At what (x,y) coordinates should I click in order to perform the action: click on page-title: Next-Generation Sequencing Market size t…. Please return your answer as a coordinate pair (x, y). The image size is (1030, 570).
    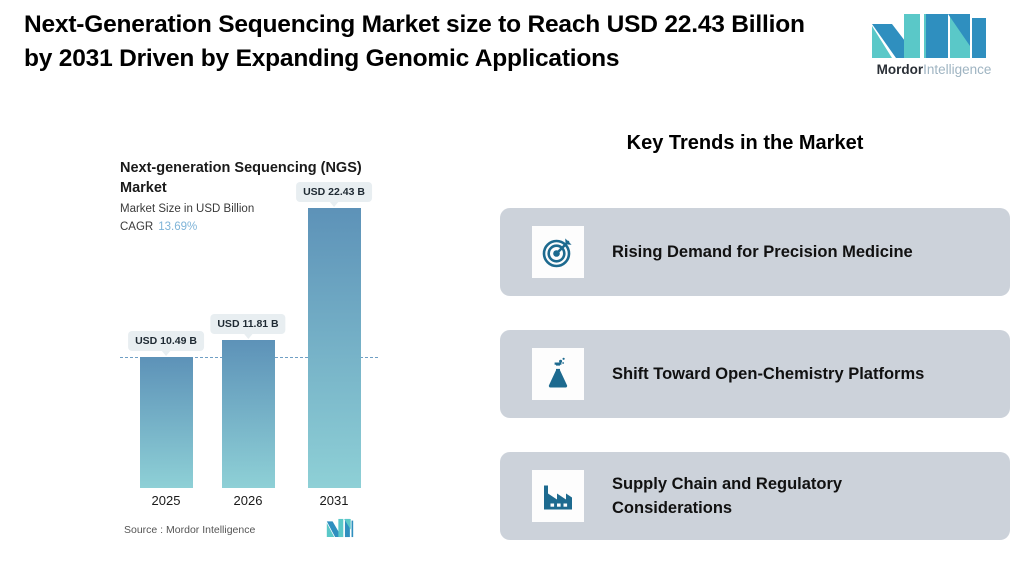
    Looking at the image, I should click on (414, 41).